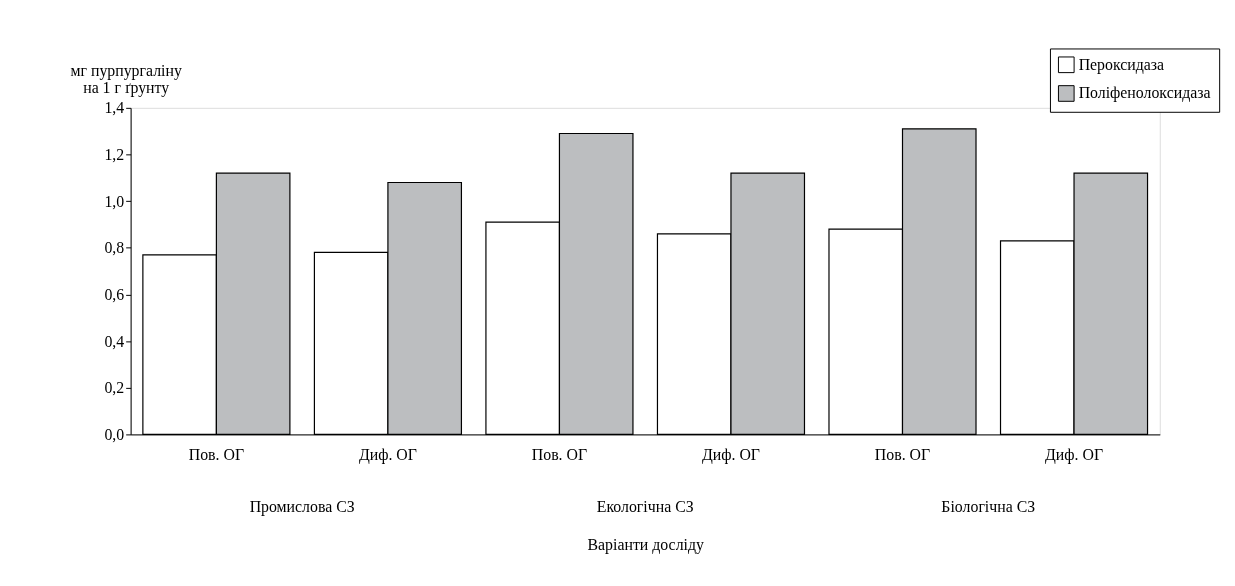 The height and width of the screenshot is (586, 1235). I want to click on y-tick-label: 0,4, so click(114, 341).